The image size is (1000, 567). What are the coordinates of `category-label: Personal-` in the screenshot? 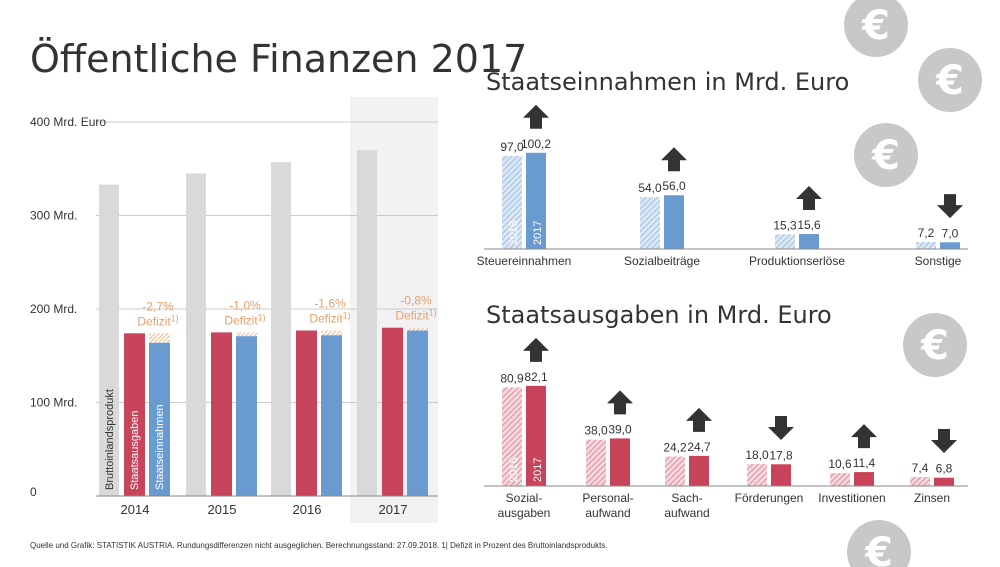 It's located at (607, 498).